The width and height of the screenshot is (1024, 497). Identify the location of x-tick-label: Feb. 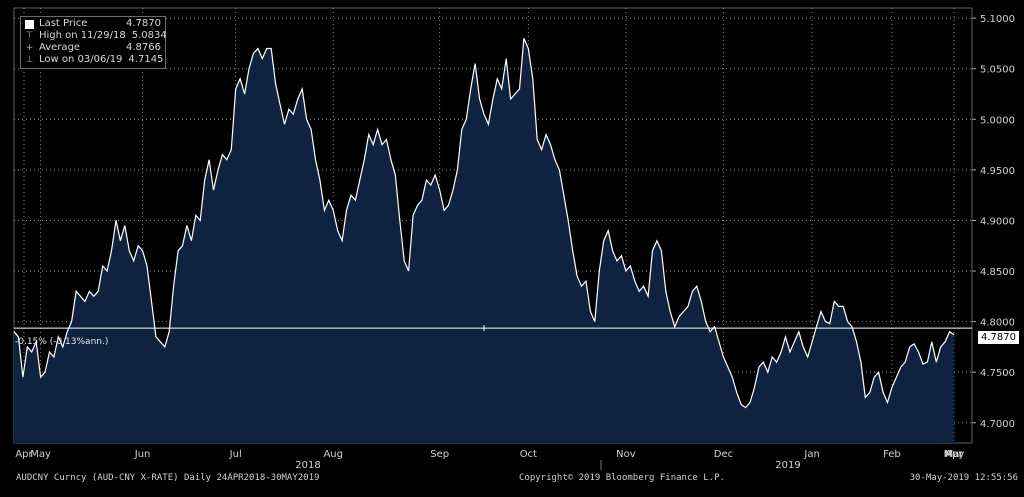
(892, 454).